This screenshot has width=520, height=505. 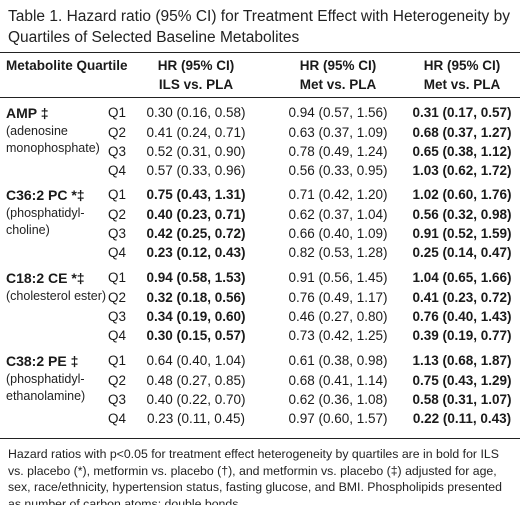 I want to click on header-met-vs-pla: HR (95% CI) Met vs. PLA, so click(x=338, y=75).